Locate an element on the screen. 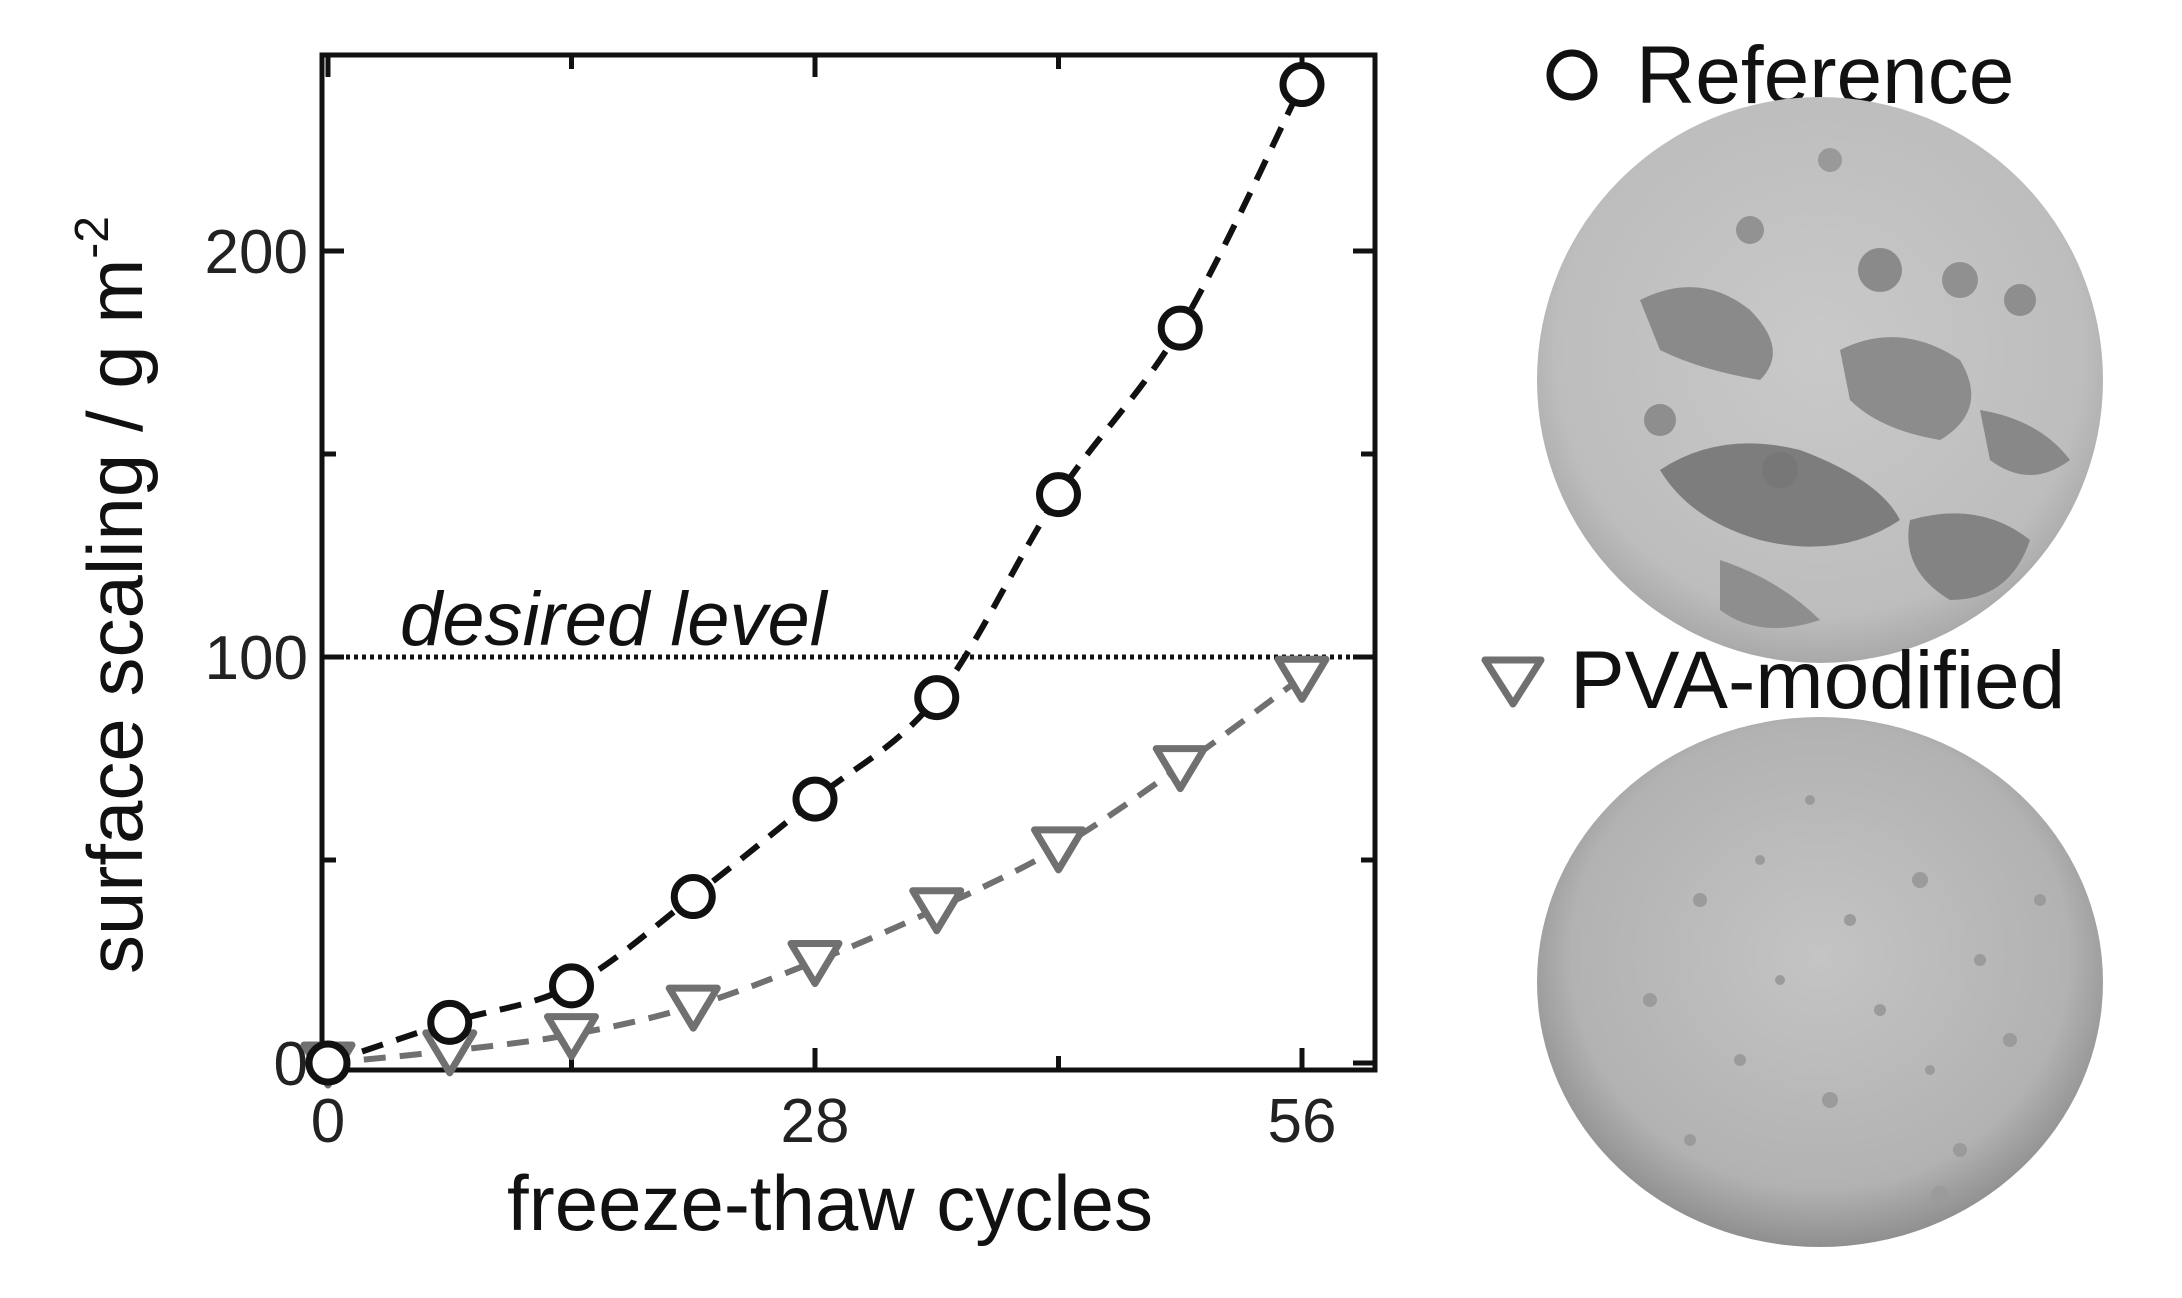 The width and height of the screenshot is (2182, 1298). y-axis-title-main: surface scaling / g m is located at coordinates (115, 616).